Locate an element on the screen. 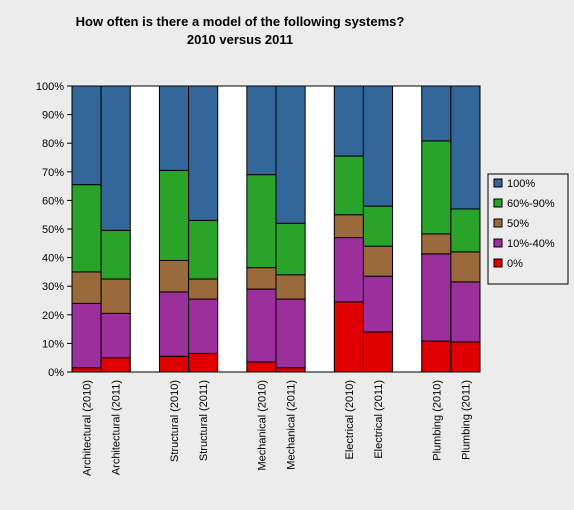 The width and height of the screenshot is (574, 510). y-tick-label: 80% is located at coordinates (53, 144).